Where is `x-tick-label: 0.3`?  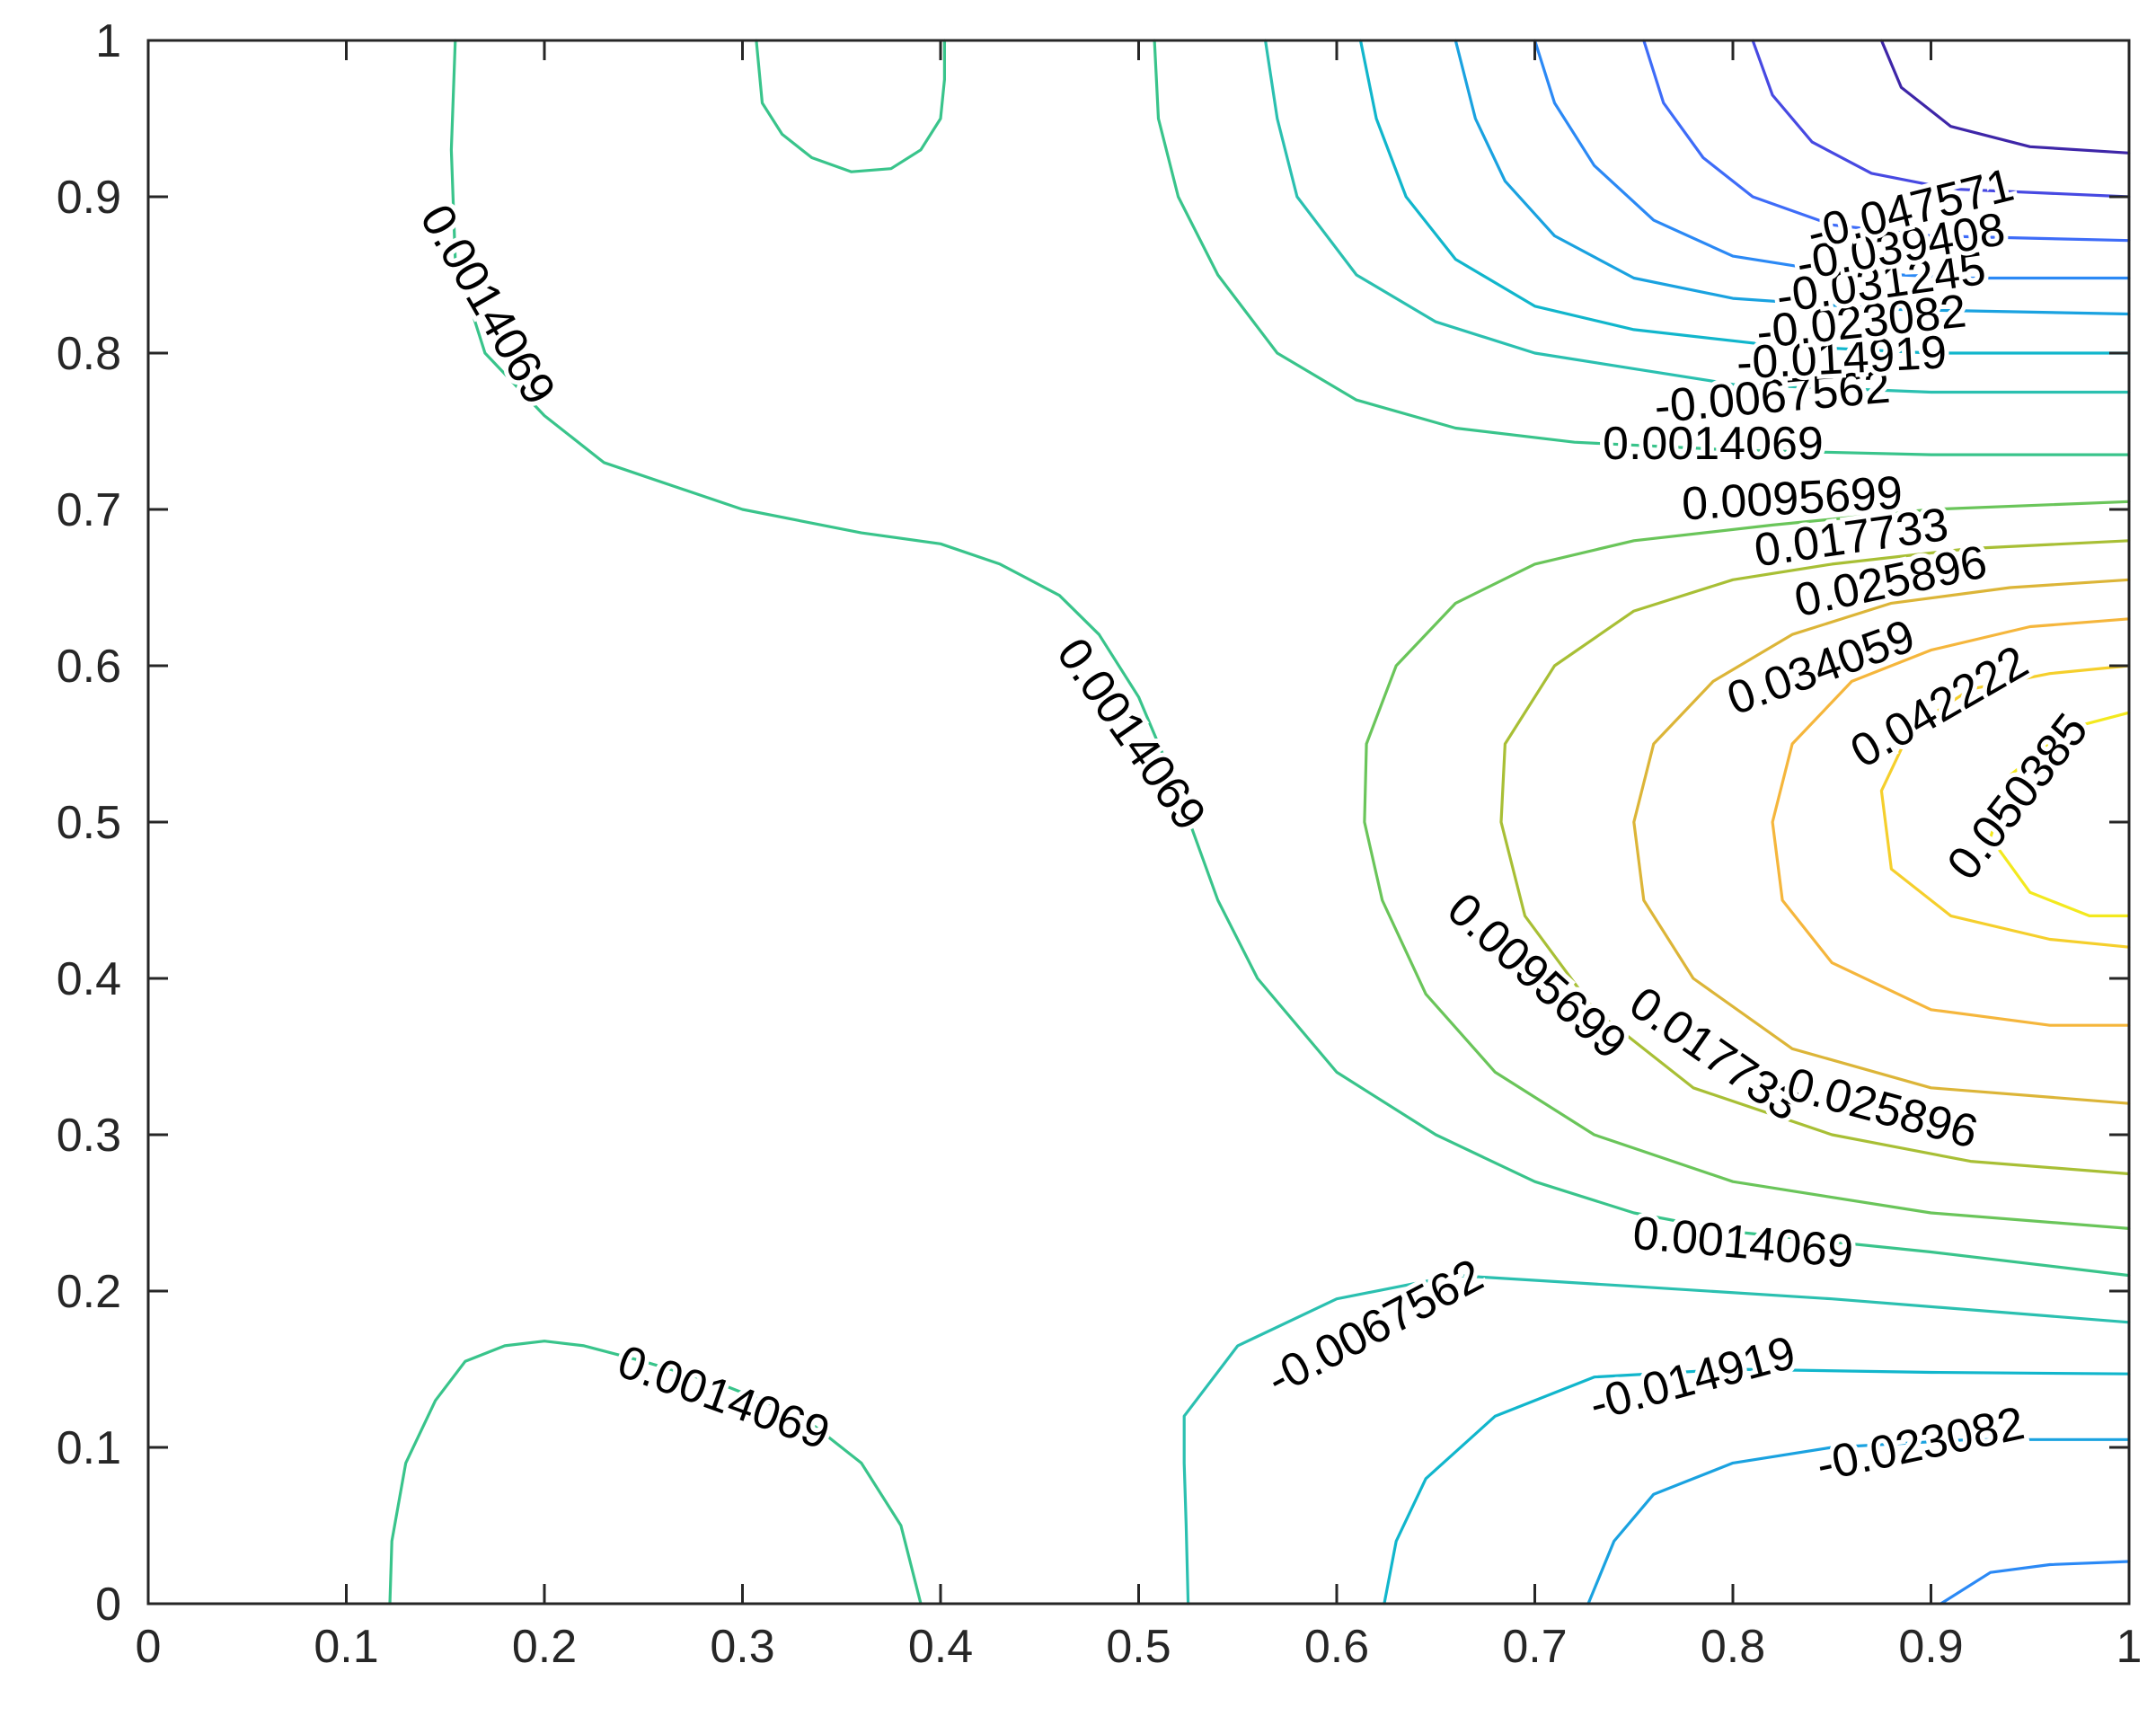
x-tick-label: 0.3 is located at coordinates (742, 1647).